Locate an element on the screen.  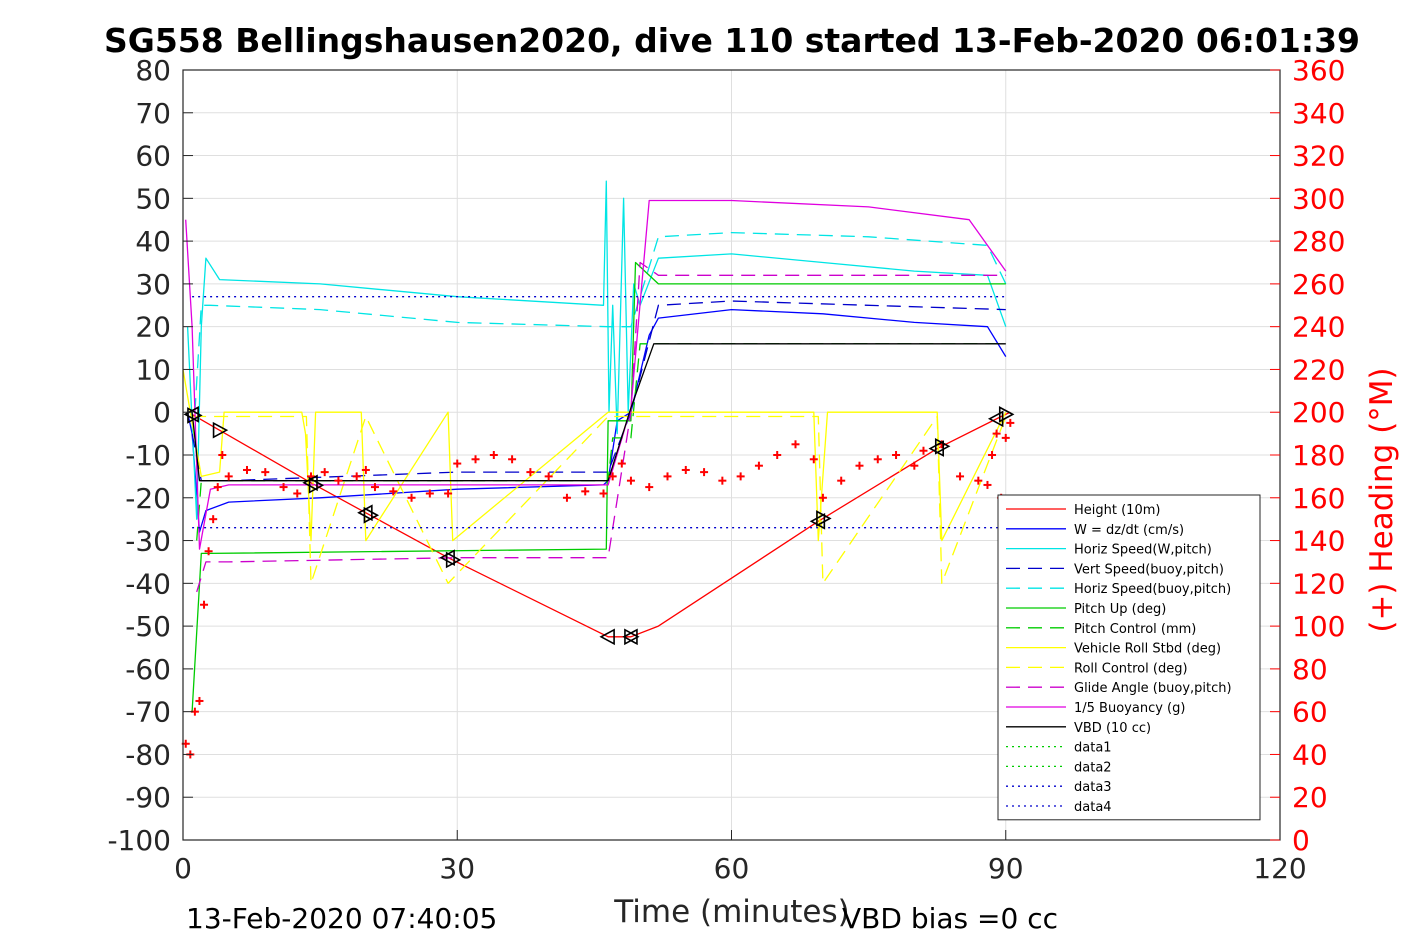
legend-label: Height (10m) is located at coordinates (1117, 510).